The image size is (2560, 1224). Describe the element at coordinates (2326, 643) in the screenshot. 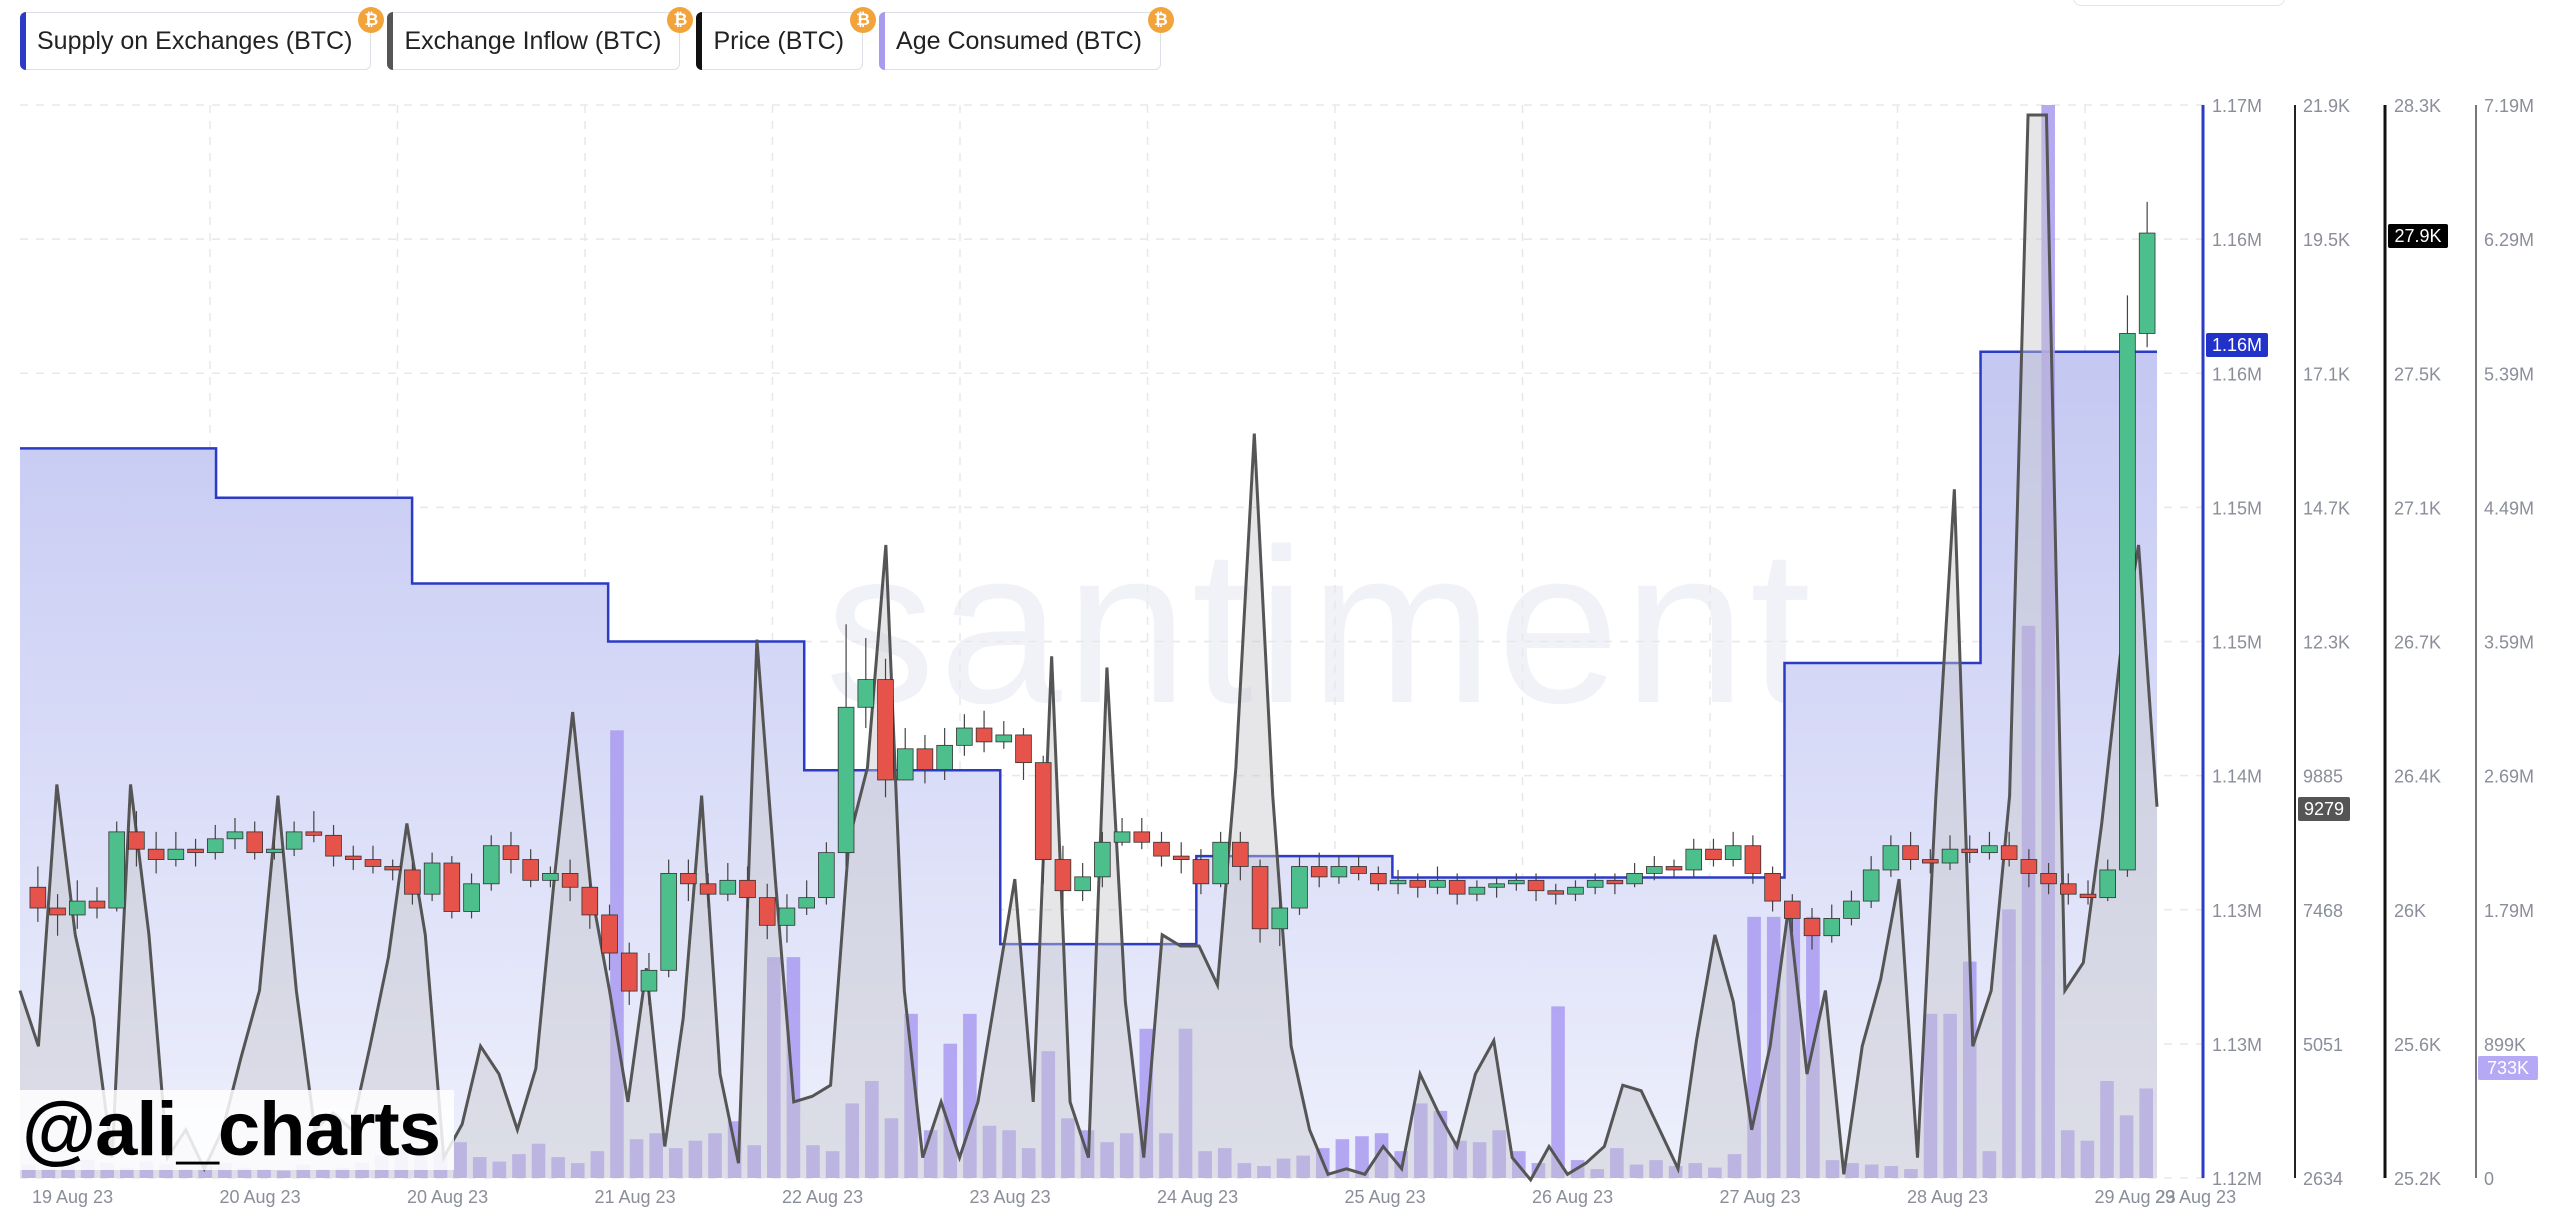

I see `axis-tick-label: 12.3K` at that location.